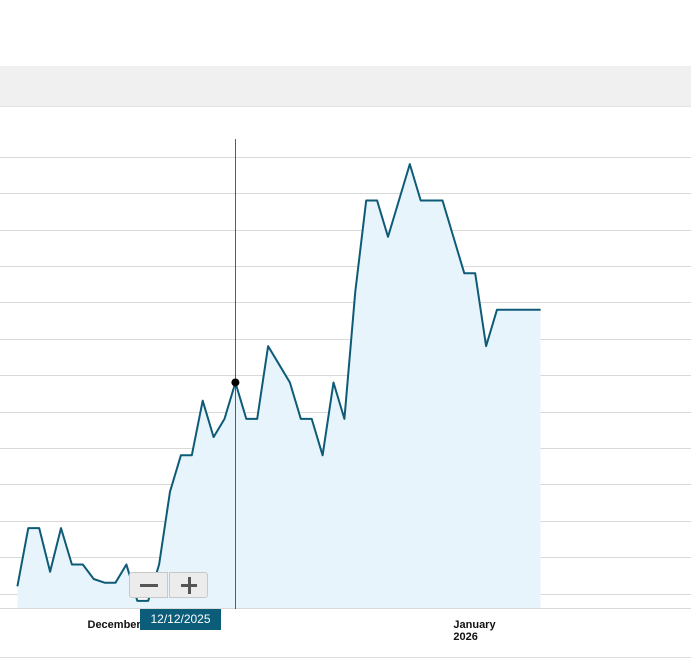 The height and width of the screenshot is (671, 691). Describe the element at coordinates (345, 106) in the screenshot. I see `header-divider` at that location.